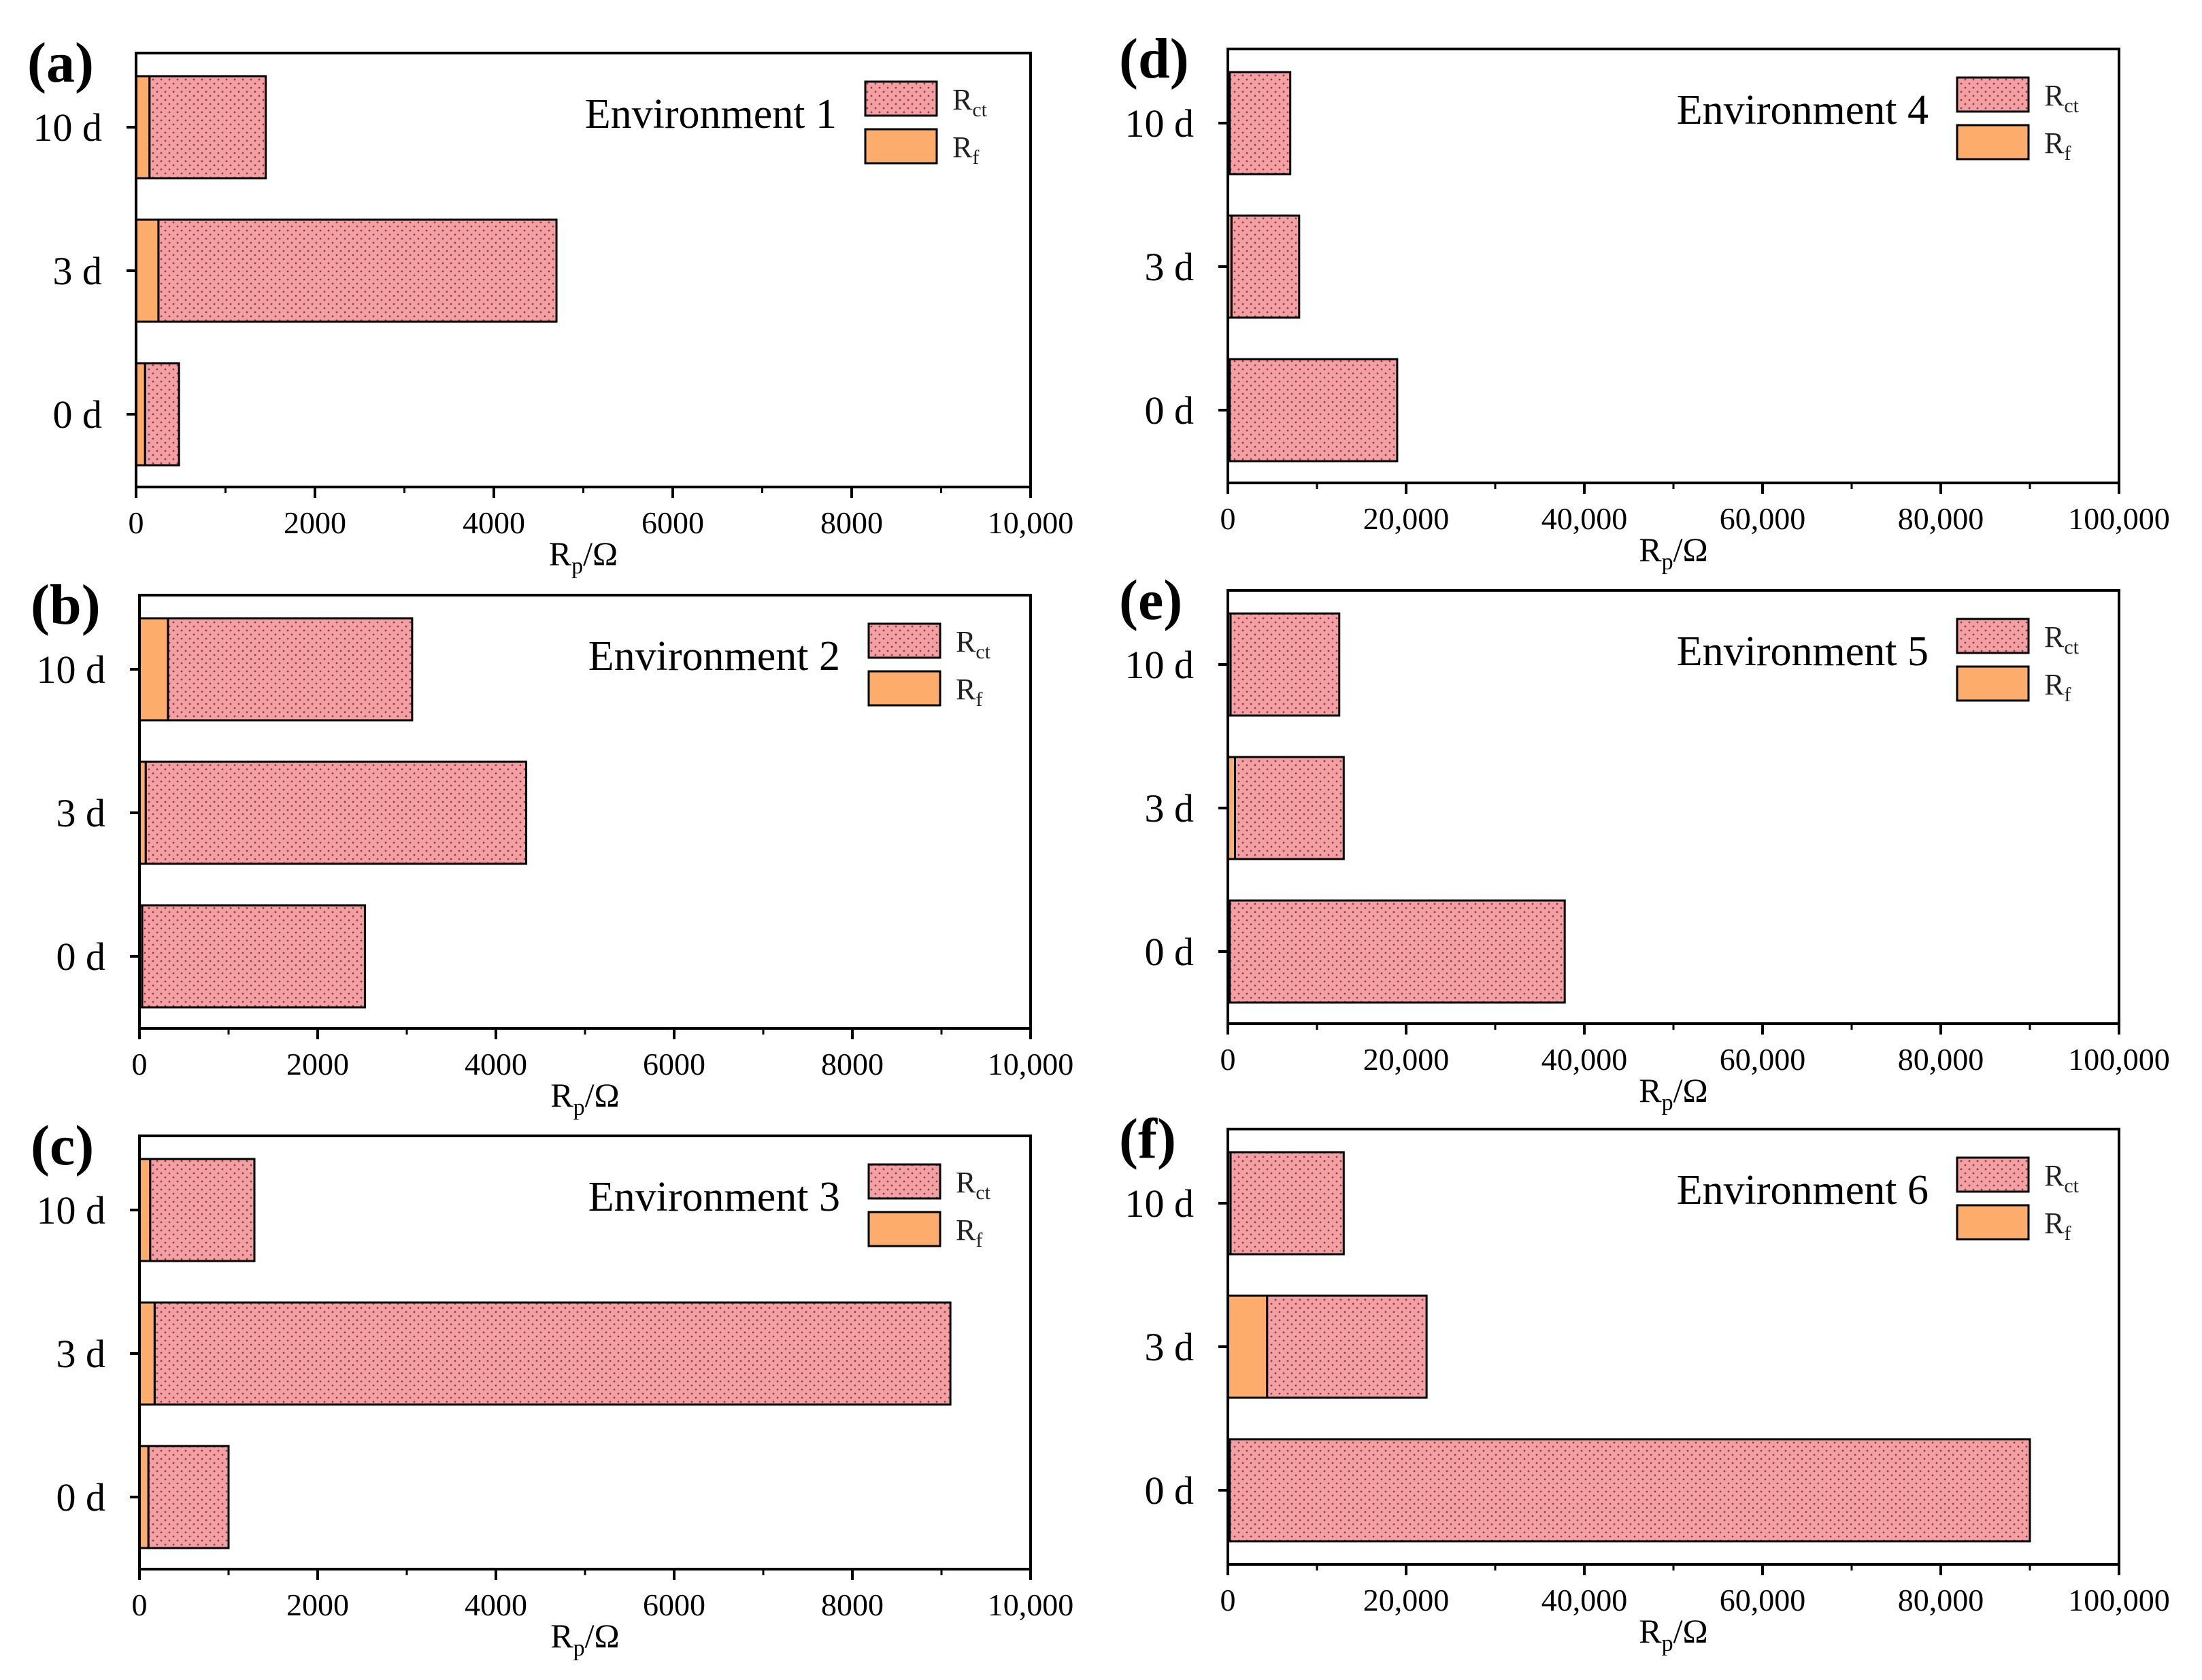 The height and width of the screenshot is (1680, 2202). I want to click on panel-title: Environment 2, so click(714, 656).